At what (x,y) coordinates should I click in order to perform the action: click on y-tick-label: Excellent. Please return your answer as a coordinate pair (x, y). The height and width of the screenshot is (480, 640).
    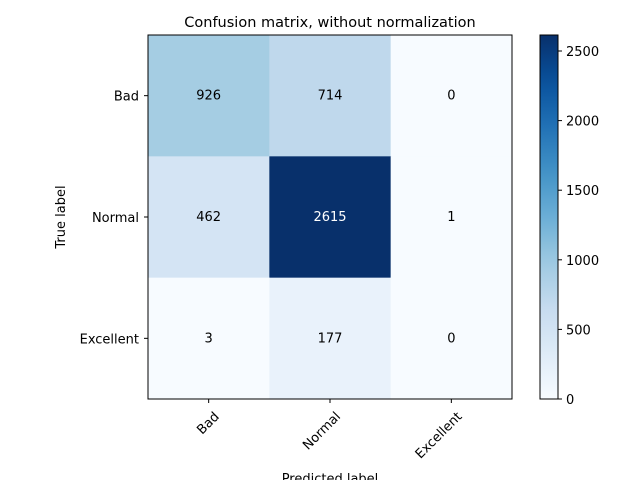
    Looking at the image, I should click on (109, 339).